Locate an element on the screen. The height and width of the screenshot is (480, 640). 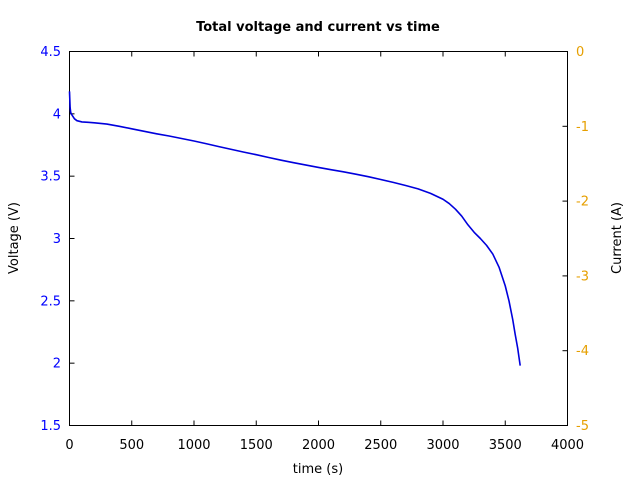
y-tick-label: 2 is located at coordinates (57, 364).